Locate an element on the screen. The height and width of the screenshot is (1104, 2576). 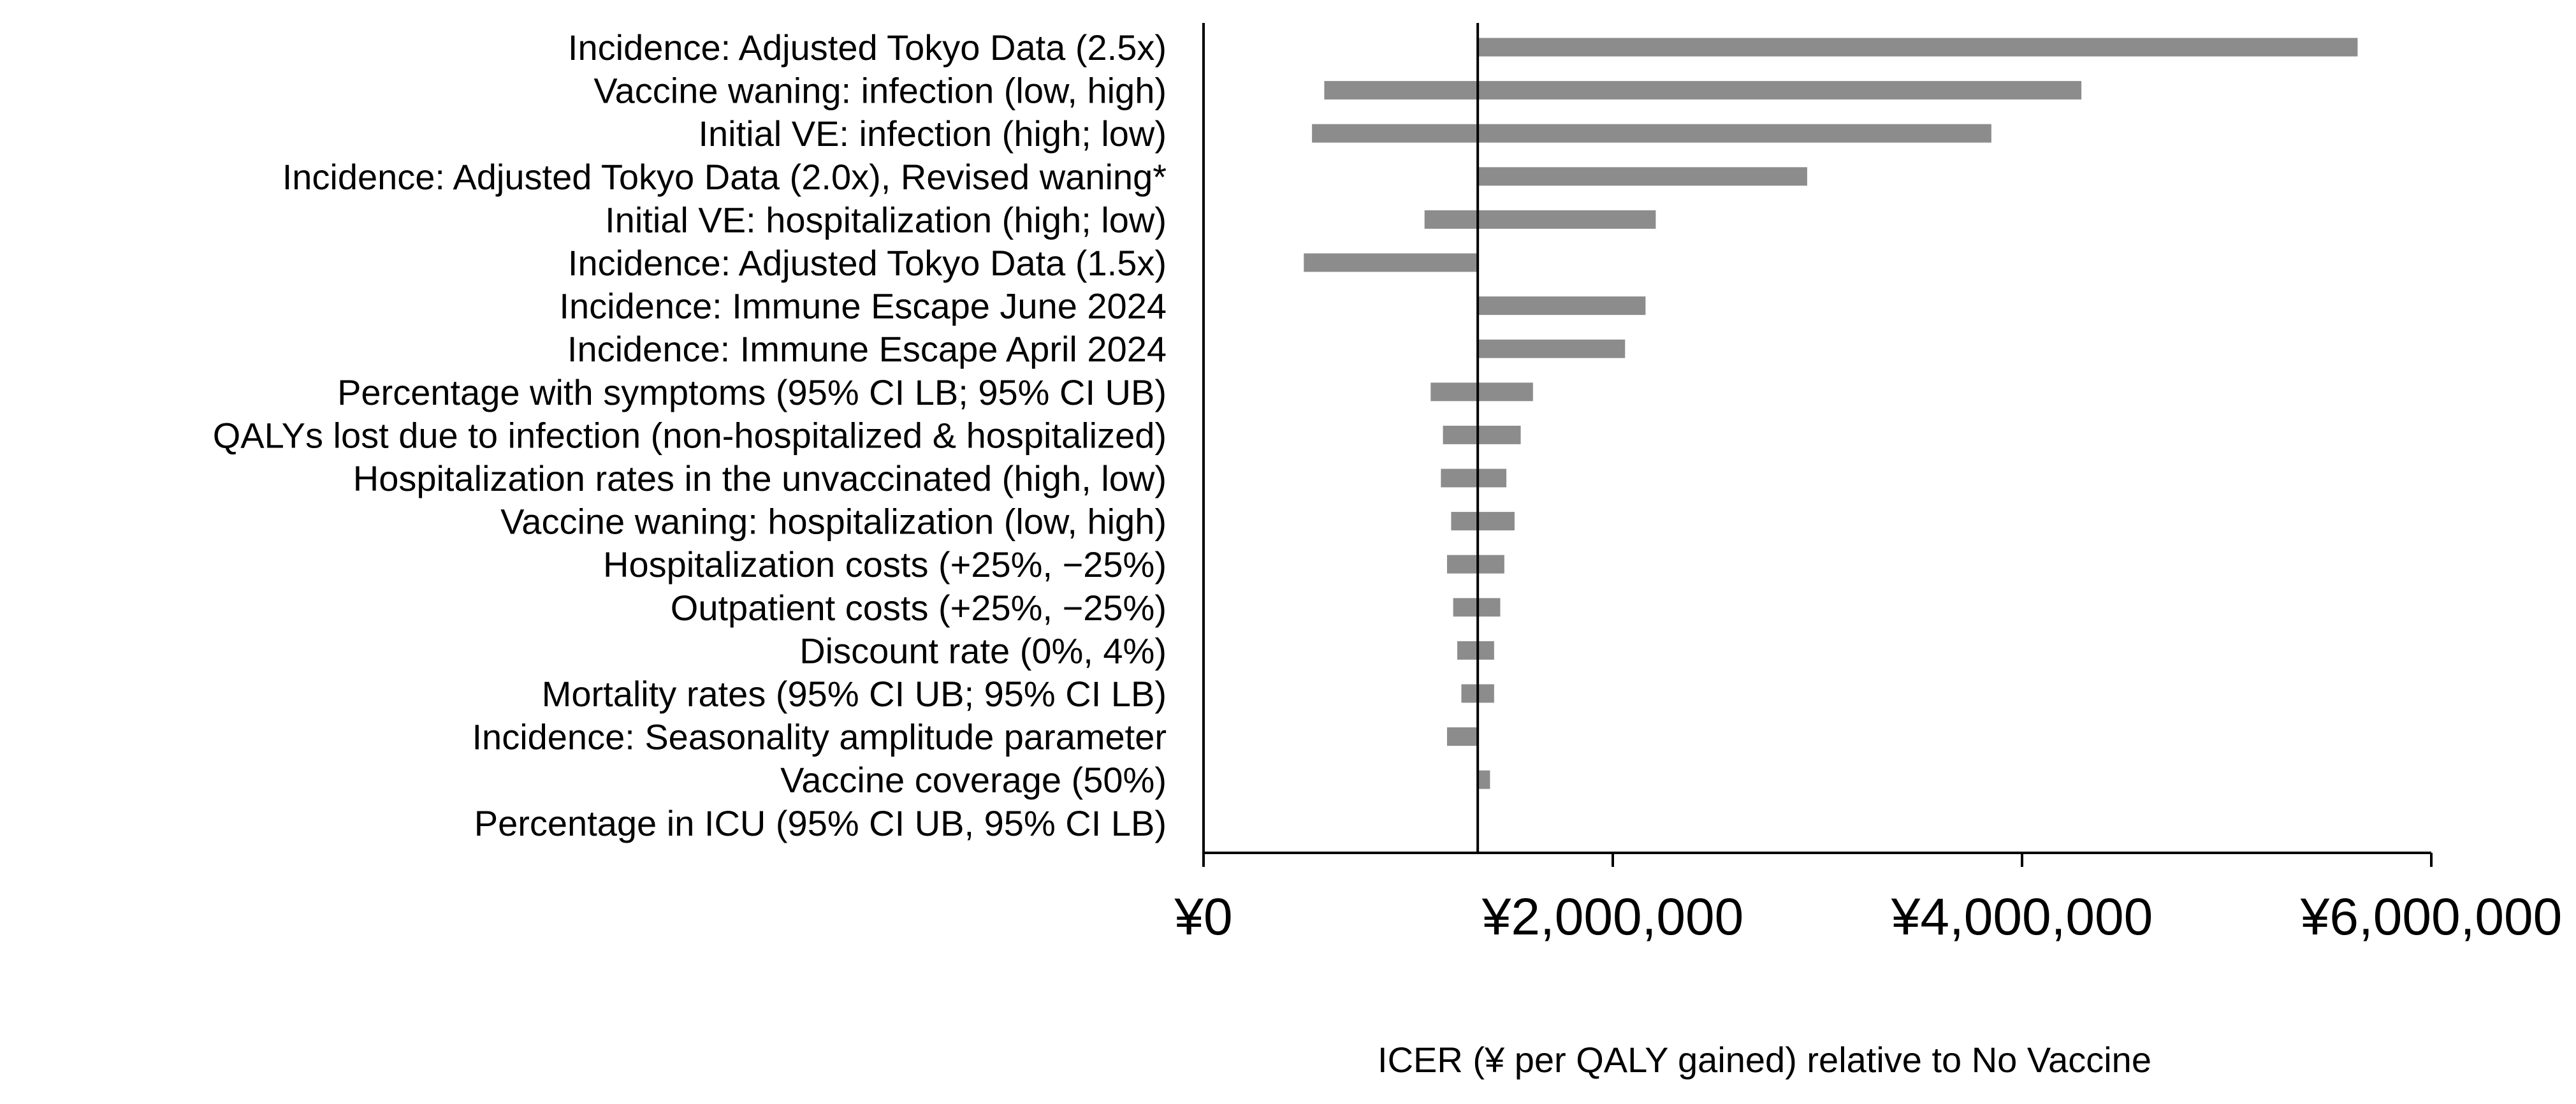
category-label: Incidence: Adjusted Tokyo Data (2.5x) is located at coordinates (867, 48).